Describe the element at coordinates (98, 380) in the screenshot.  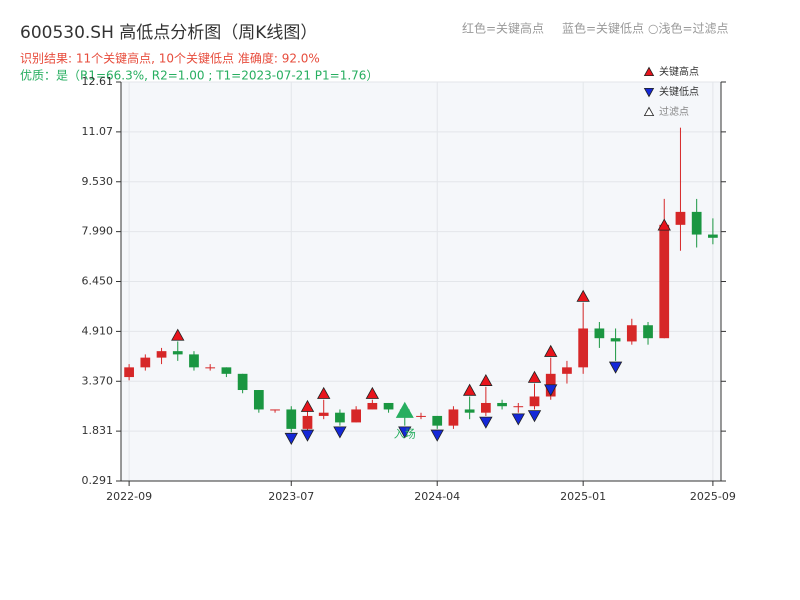
I see `y-tick-label: 3.370` at that location.